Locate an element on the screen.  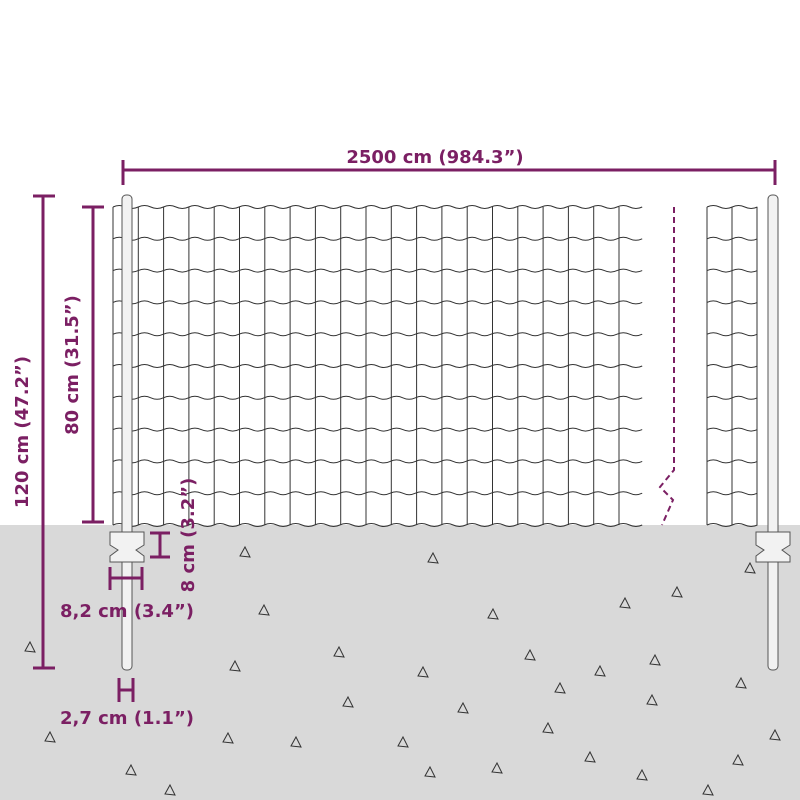
left-post is located at coordinates (127, 432).